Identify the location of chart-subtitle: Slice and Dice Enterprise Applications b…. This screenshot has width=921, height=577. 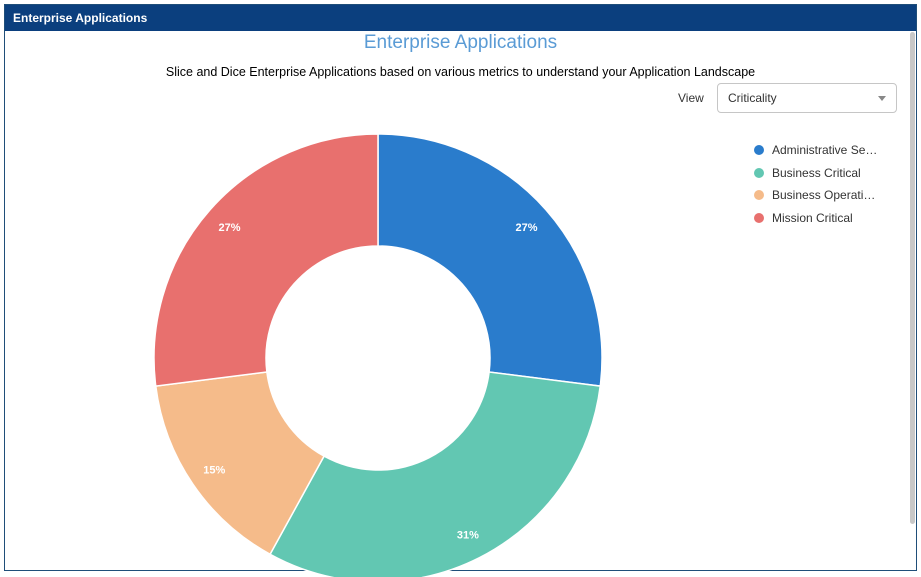
(460, 72).